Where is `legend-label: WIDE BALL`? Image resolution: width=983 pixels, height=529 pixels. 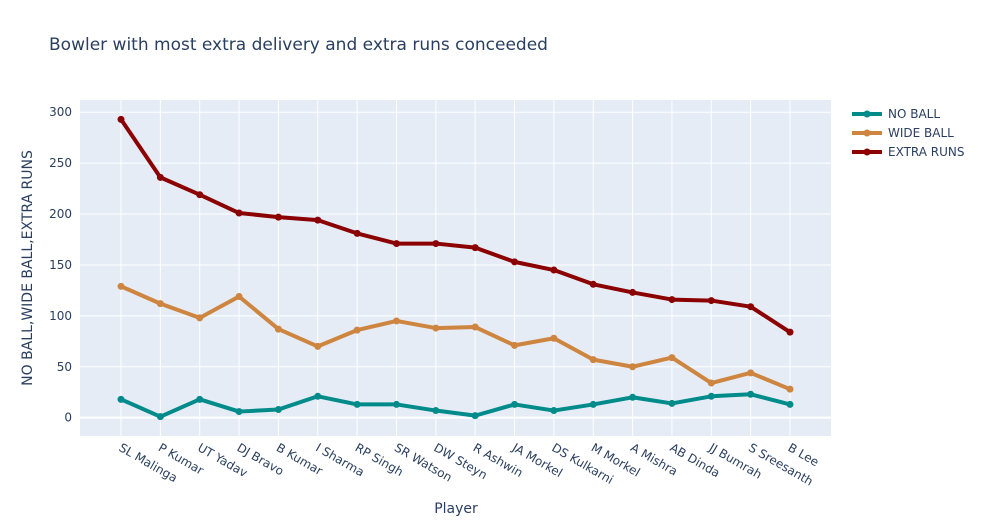
legend-label: WIDE BALL is located at coordinates (921, 133).